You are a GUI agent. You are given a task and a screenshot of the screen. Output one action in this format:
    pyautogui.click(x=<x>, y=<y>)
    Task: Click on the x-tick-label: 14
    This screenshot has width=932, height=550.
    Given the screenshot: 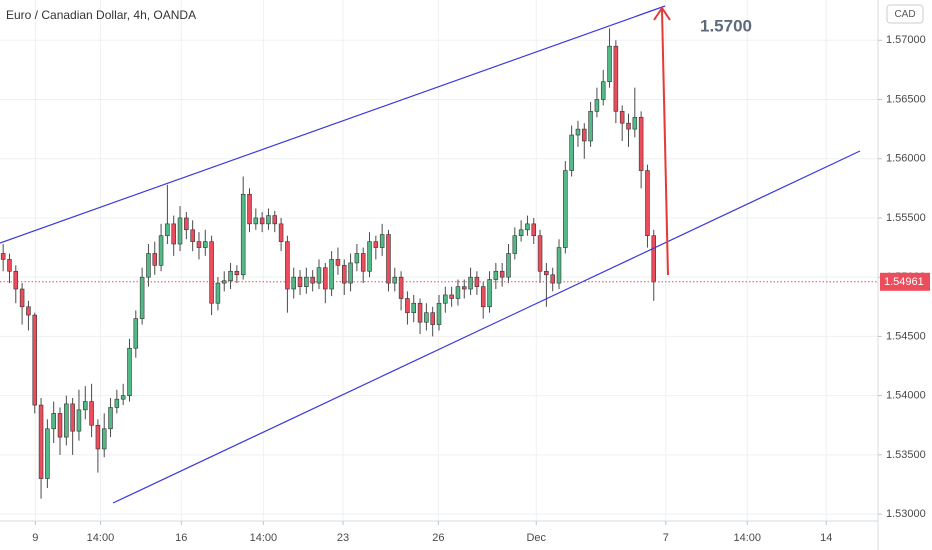 What is the action you would take?
    pyautogui.click(x=826, y=538)
    